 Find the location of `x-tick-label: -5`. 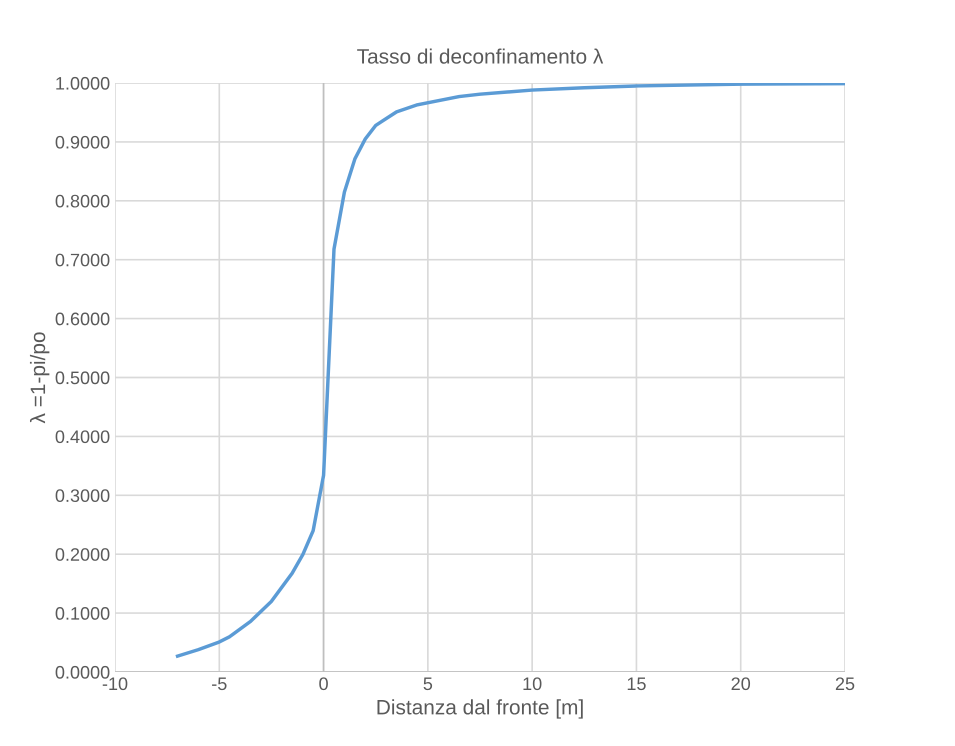

x-tick-label: -5 is located at coordinates (219, 684).